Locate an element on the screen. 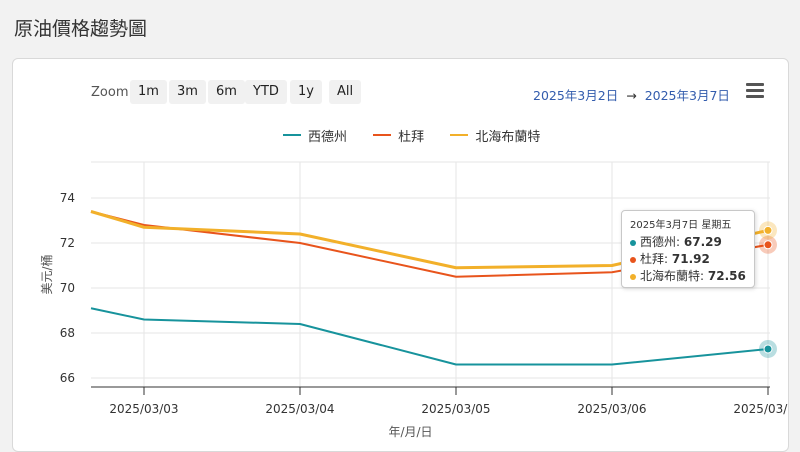  tooltip-name-wti: 西德州 is located at coordinates (658, 242).